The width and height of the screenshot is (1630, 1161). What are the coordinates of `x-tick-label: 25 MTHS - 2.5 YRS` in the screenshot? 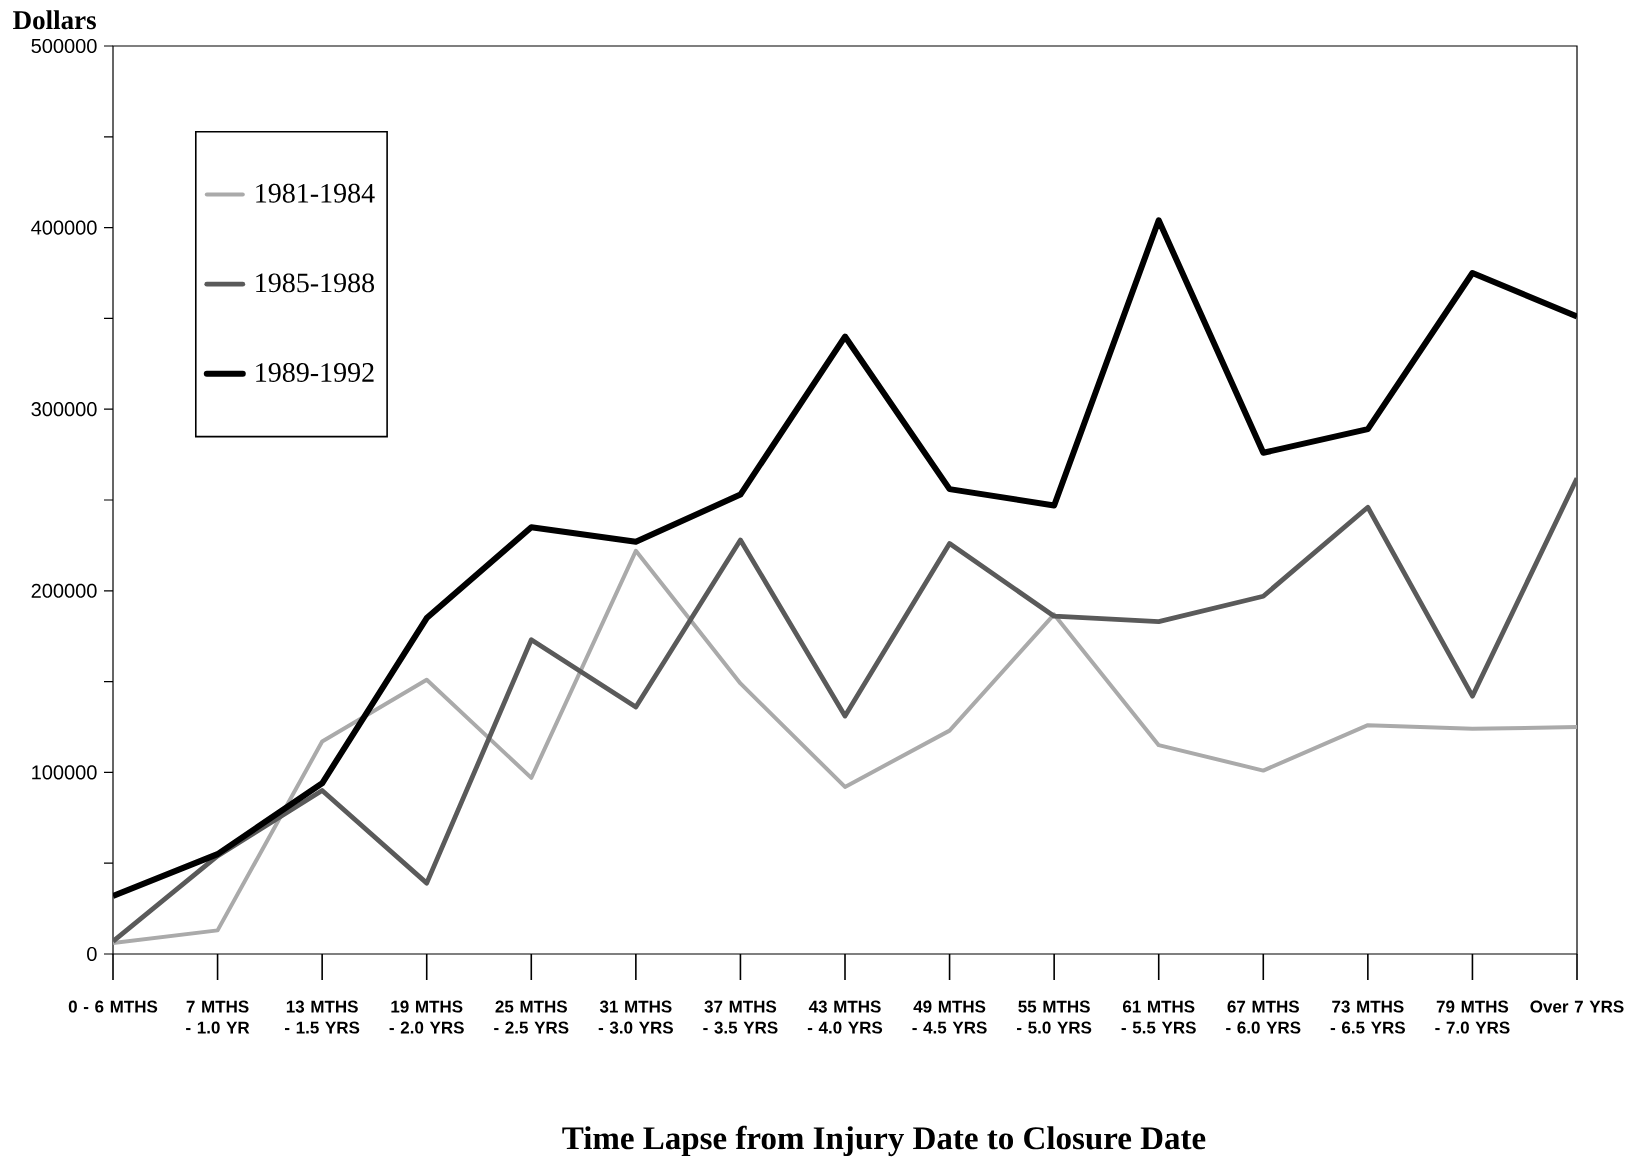 It's located at (531, 1017).